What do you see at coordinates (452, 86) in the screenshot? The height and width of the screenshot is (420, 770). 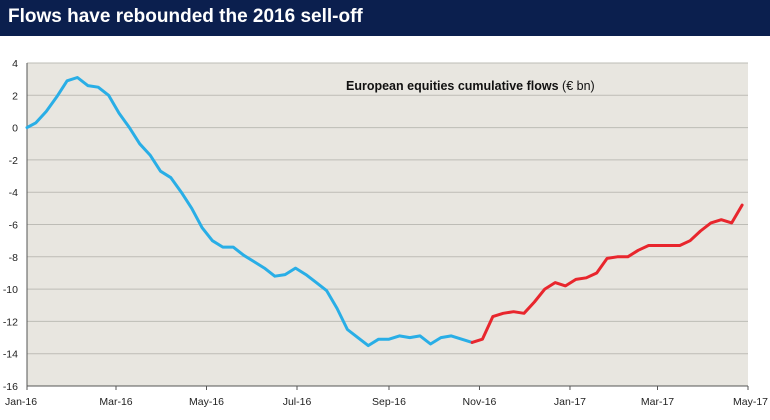 I see `annotation-bold-text: European equities cumulative flows` at bounding box center [452, 86].